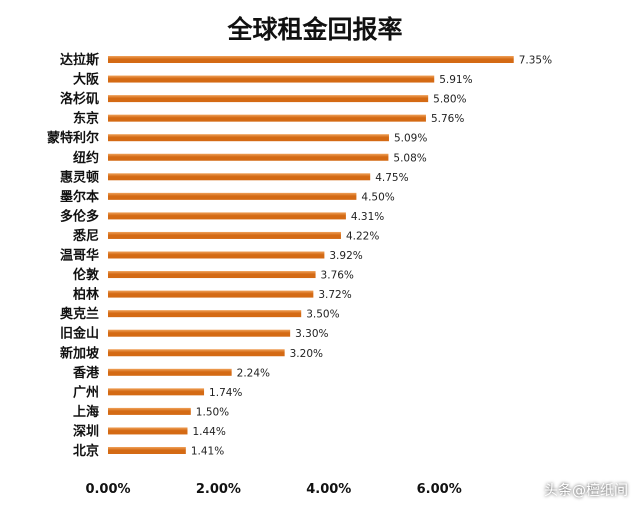  Describe the element at coordinates (535, 61) in the screenshot. I see `value-label: 7.35%` at that location.